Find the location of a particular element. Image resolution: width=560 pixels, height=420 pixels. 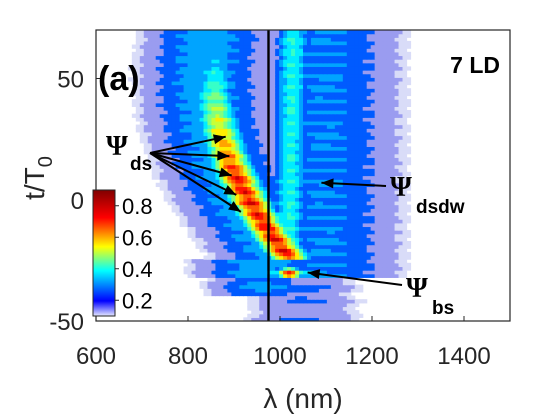

y-tick-label: -50 is located at coordinates (66, 322).